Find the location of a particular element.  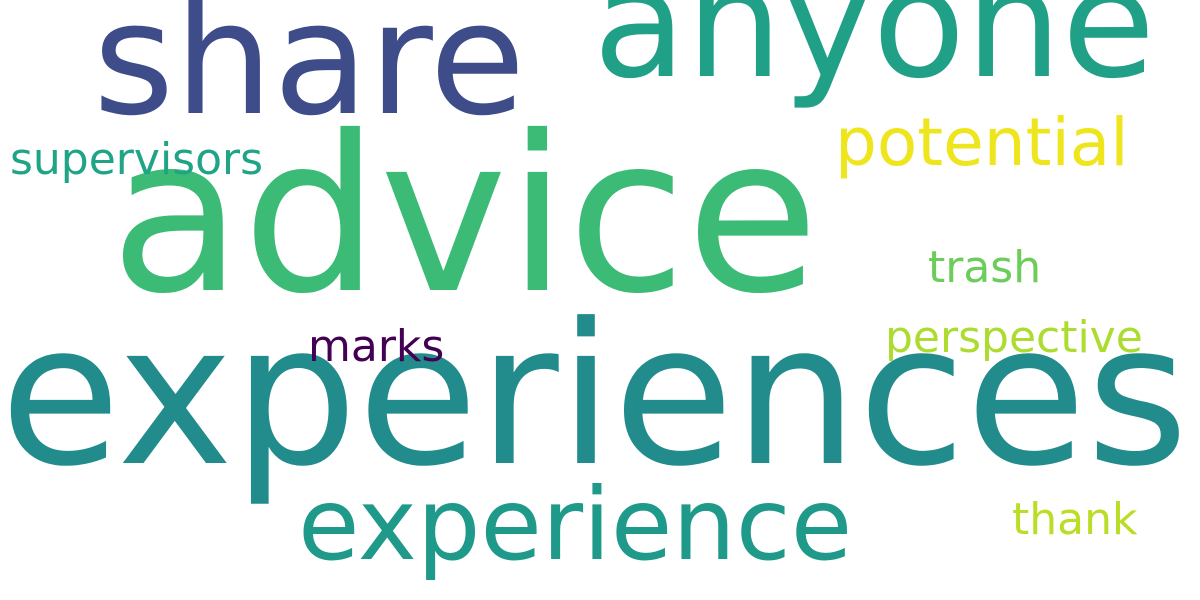

word-share: share is located at coordinates (309, 75).